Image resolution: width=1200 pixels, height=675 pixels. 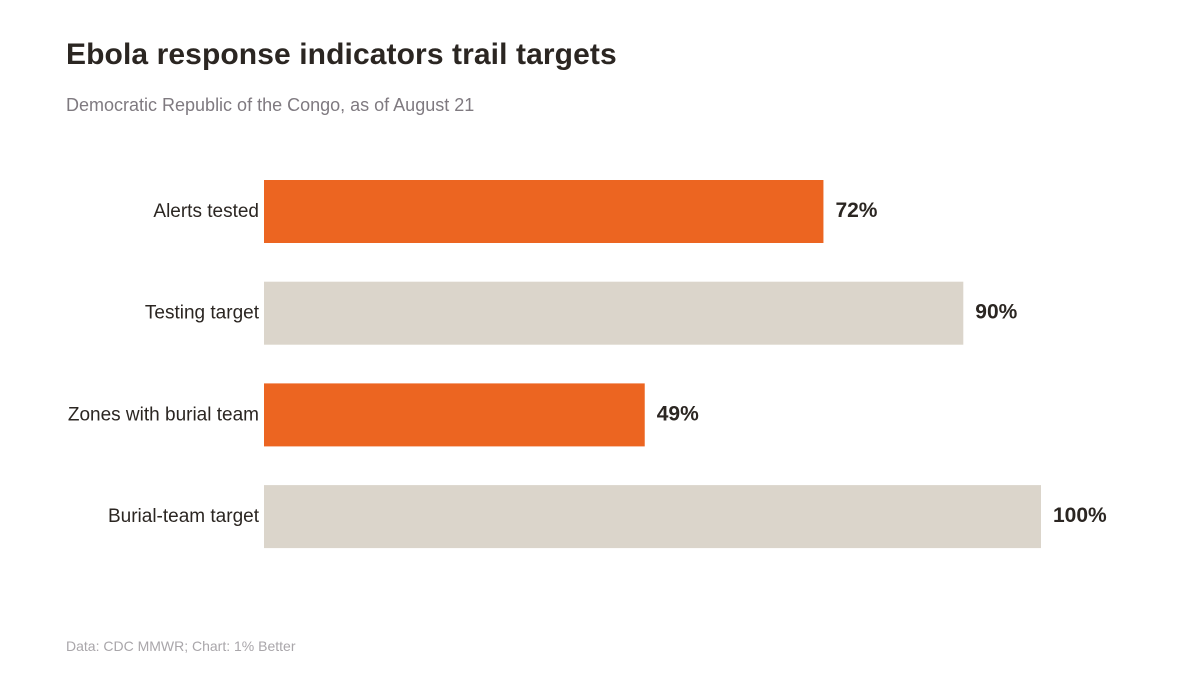 I want to click on category-label-burial-team-target: Burial-team target, so click(x=184, y=516).